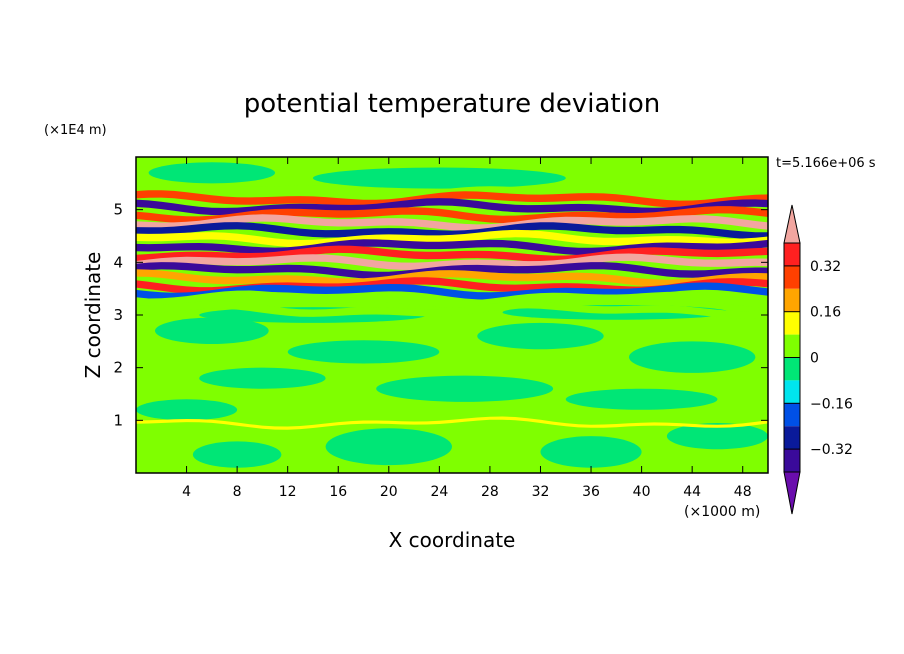 The height and width of the screenshot is (654, 904). Describe the element at coordinates (792, 493) in the screenshot. I see `colorbar-extend-min` at that location.